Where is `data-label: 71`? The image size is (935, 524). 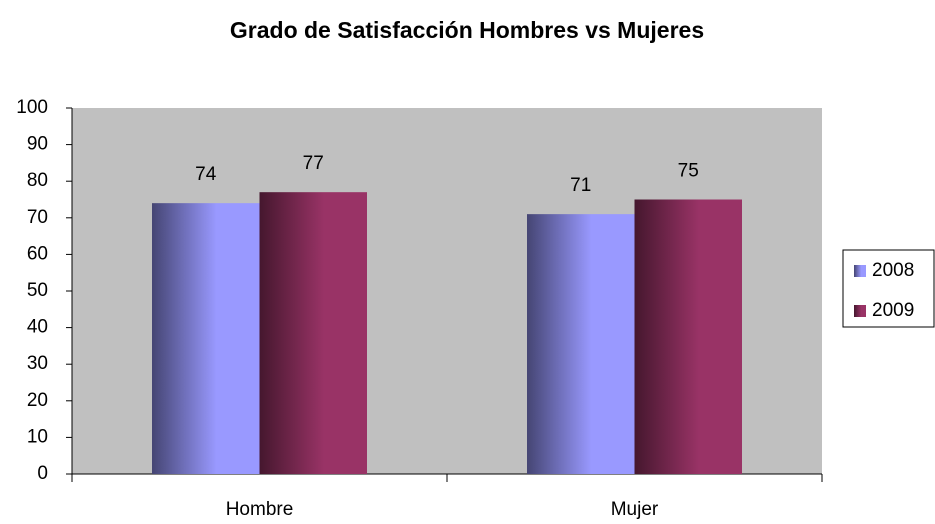
data-label: 71 is located at coordinates (580, 185).